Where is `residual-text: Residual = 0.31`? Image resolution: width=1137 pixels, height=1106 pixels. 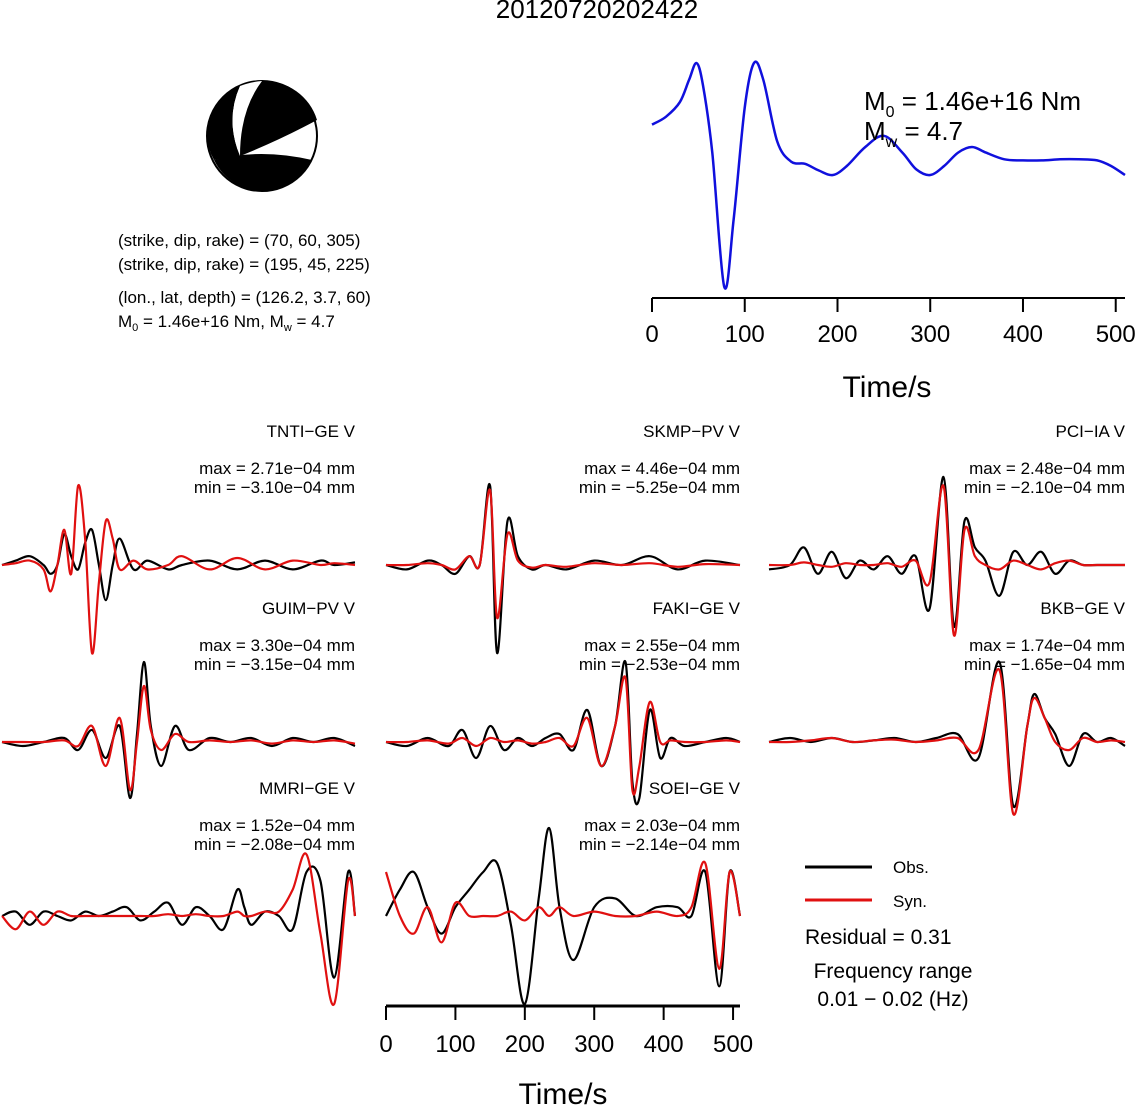 residual-text: Residual = 0.31 is located at coordinates (878, 937).